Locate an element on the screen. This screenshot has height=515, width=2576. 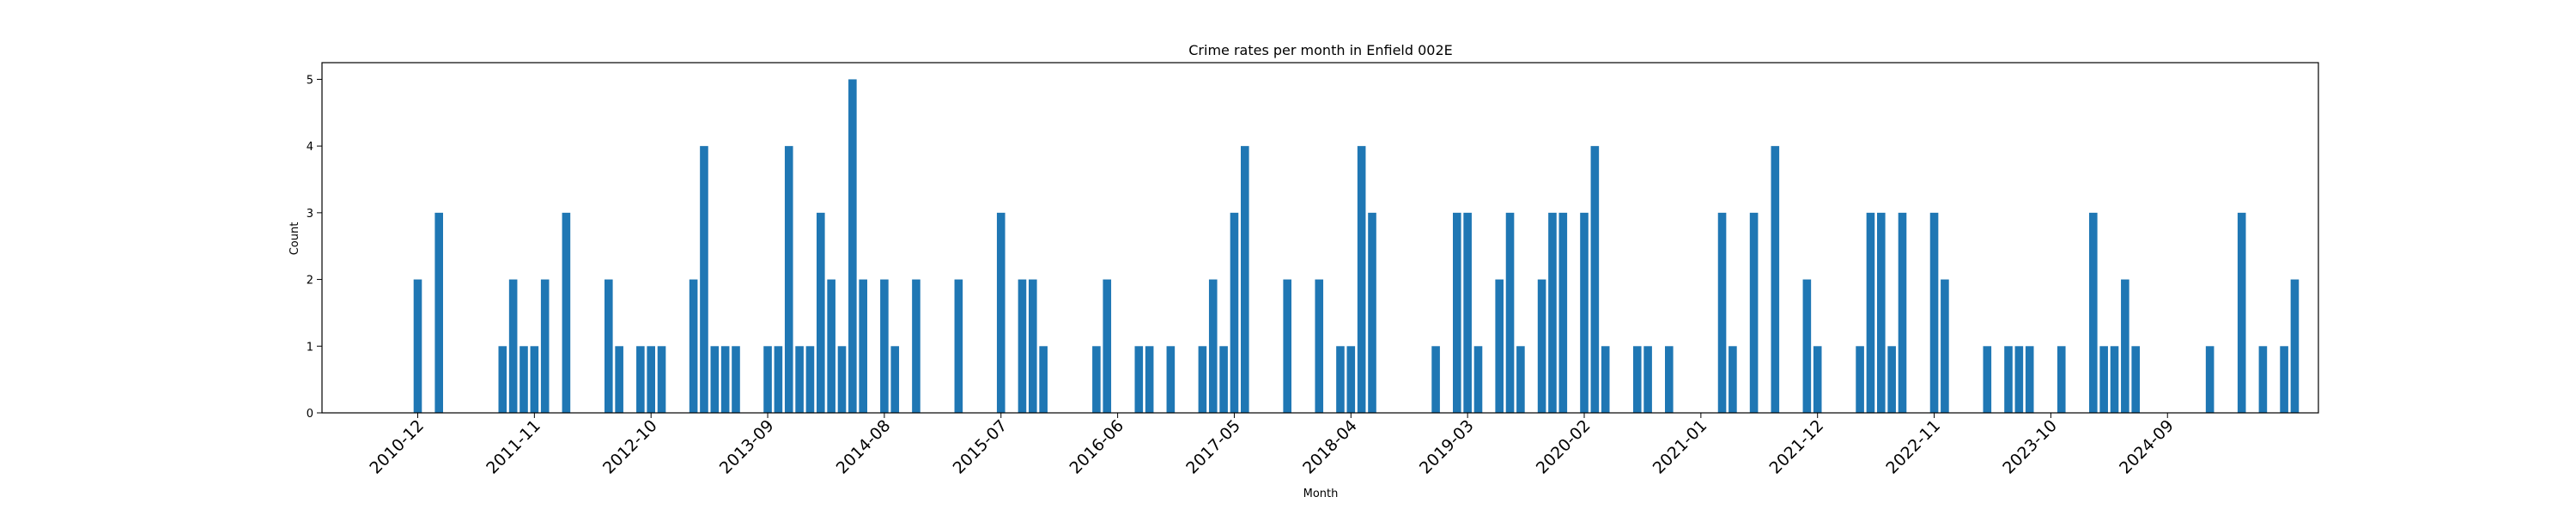
y-axis-ticks: 0 1 2 3 4 5 is located at coordinates (314, 247).